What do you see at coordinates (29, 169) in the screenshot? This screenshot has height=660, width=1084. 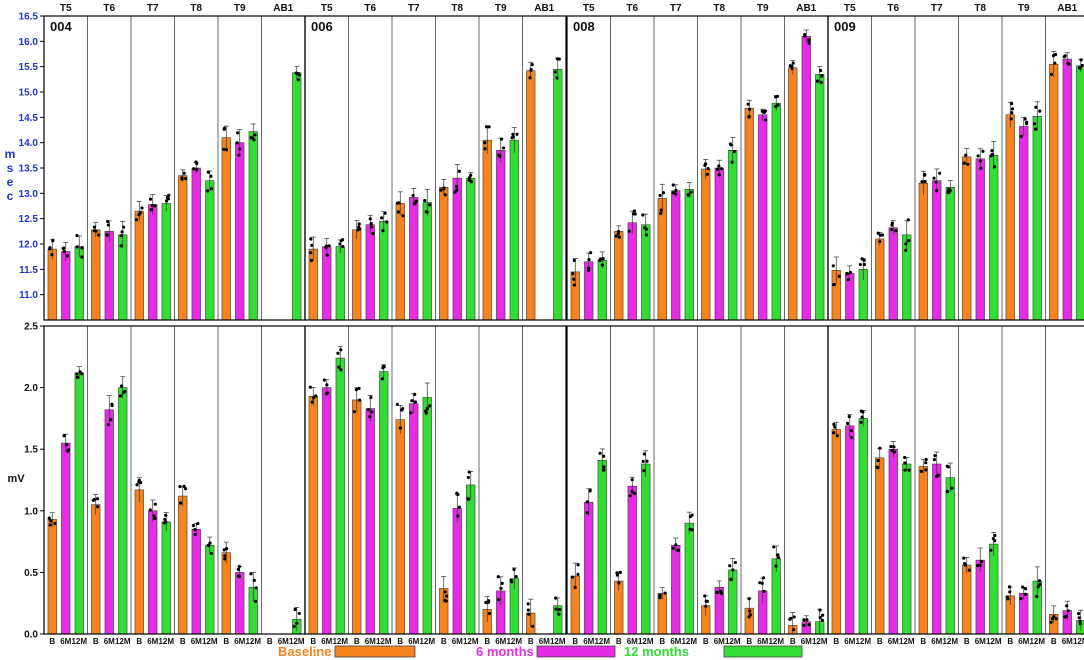 I see `top-ytick-label: 13.5` at bounding box center [29, 169].